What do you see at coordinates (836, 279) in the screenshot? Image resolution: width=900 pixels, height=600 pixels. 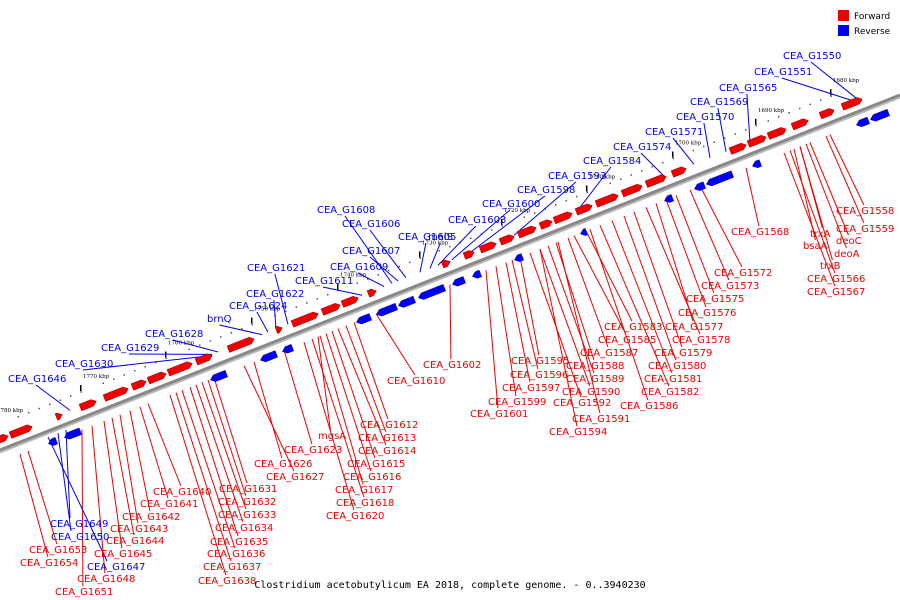 I see `gene-label-cea-g1566: CEA_G1566` at bounding box center [836, 279].